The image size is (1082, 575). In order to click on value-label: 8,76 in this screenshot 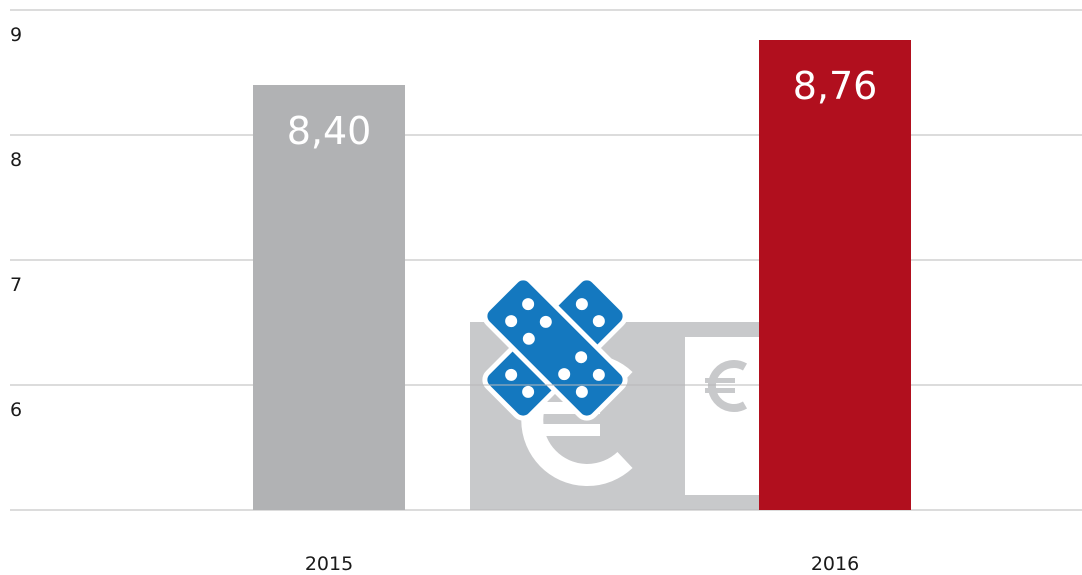, I will do `click(835, 86)`.